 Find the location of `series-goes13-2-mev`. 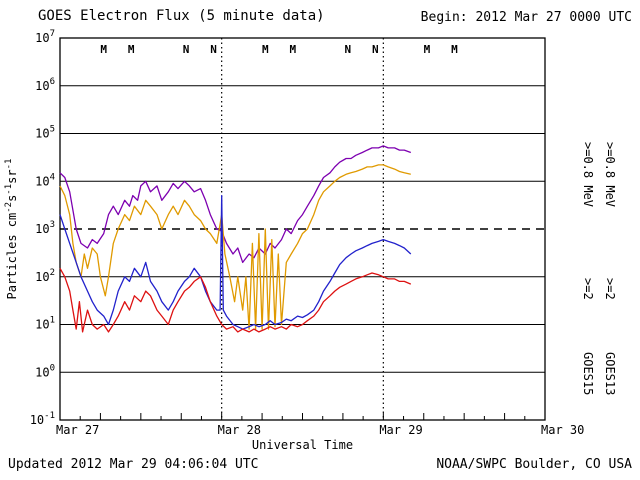

series-goes13-2-mev is located at coordinates (235, 300).